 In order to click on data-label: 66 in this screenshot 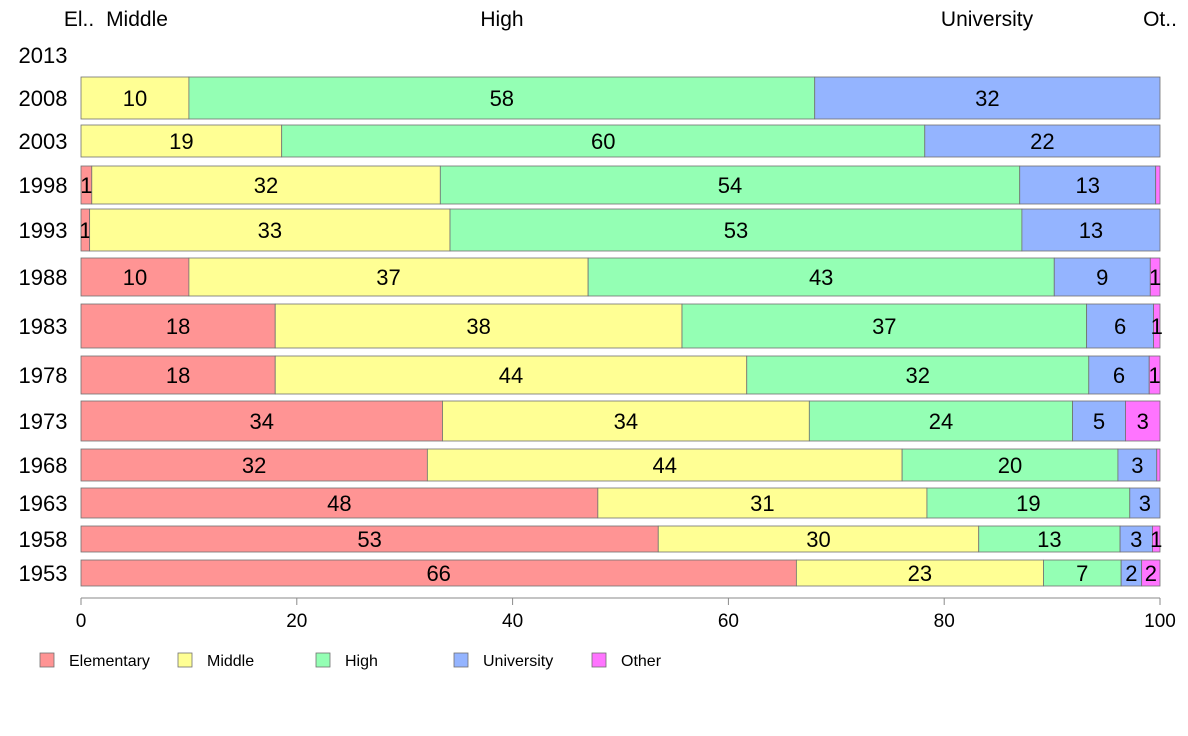, I will do `click(438, 573)`.